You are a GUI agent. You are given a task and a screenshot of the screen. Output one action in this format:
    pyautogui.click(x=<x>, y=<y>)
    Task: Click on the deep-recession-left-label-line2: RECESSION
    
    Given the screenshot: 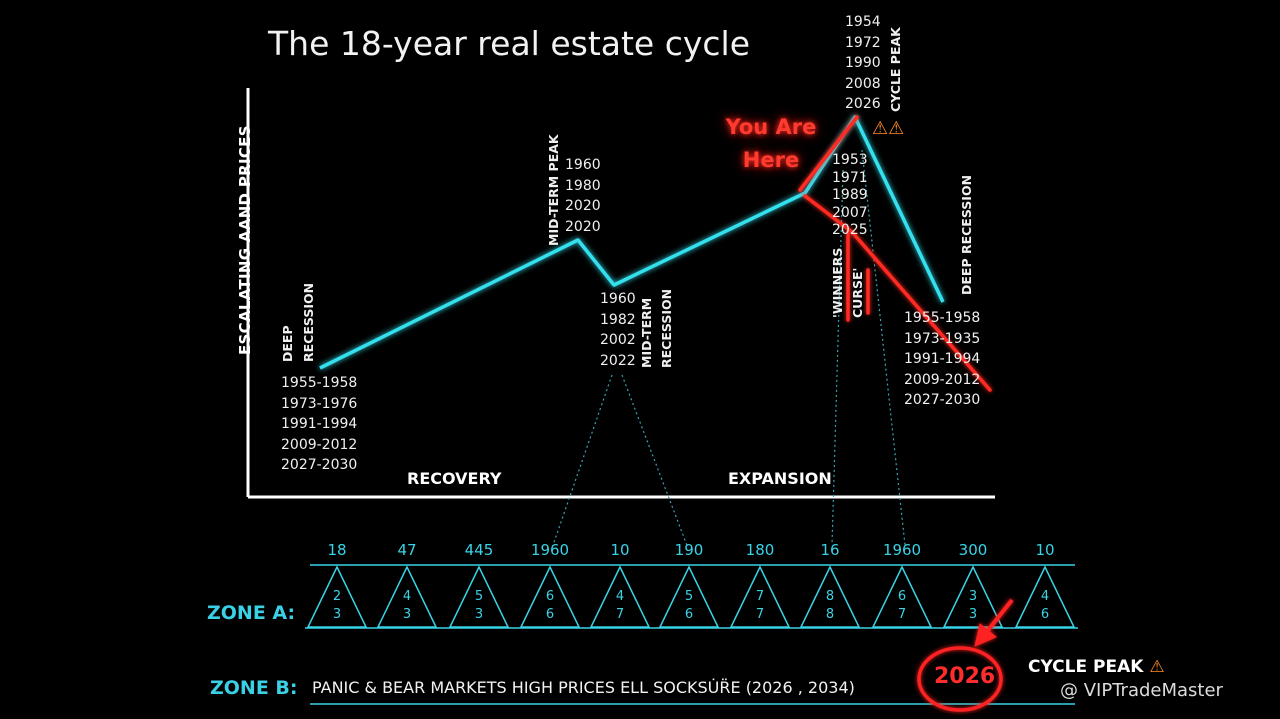 What is the action you would take?
    pyautogui.click(x=308, y=322)
    